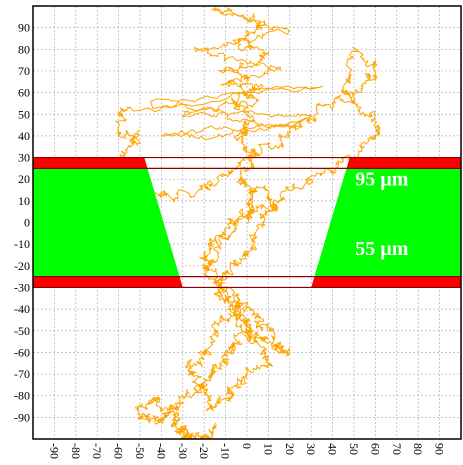 Image resolution: width=463 pixels, height=465 pixels. I want to click on x-tick-label: 30, so click(311, 449).